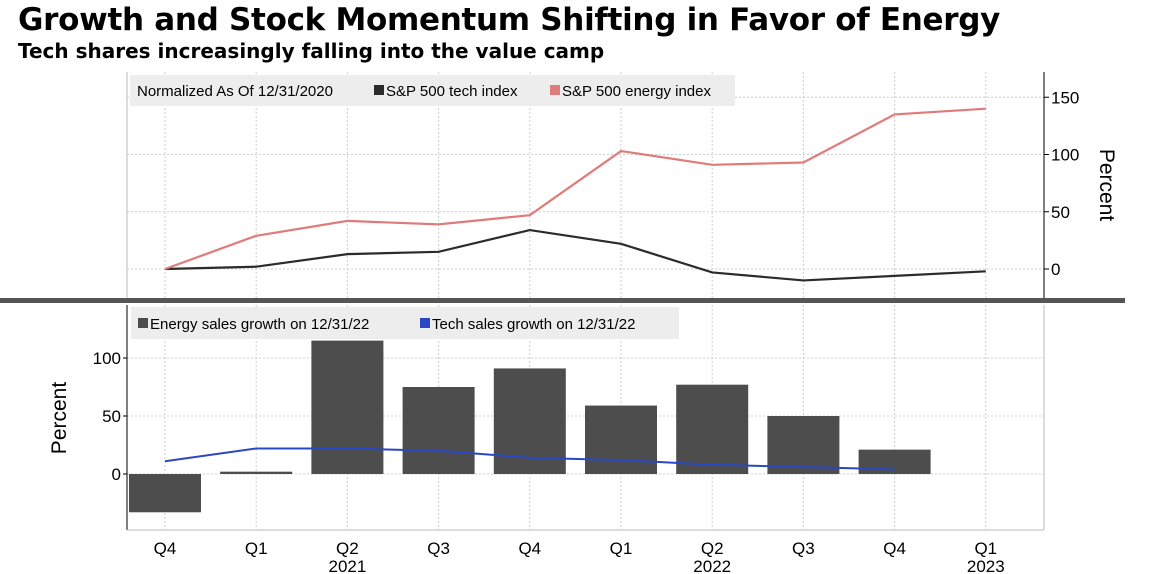 The width and height of the screenshot is (1170, 574). Describe the element at coordinates (1065, 155) in the screenshot. I see `top-y-tick-label: 100` at that location.